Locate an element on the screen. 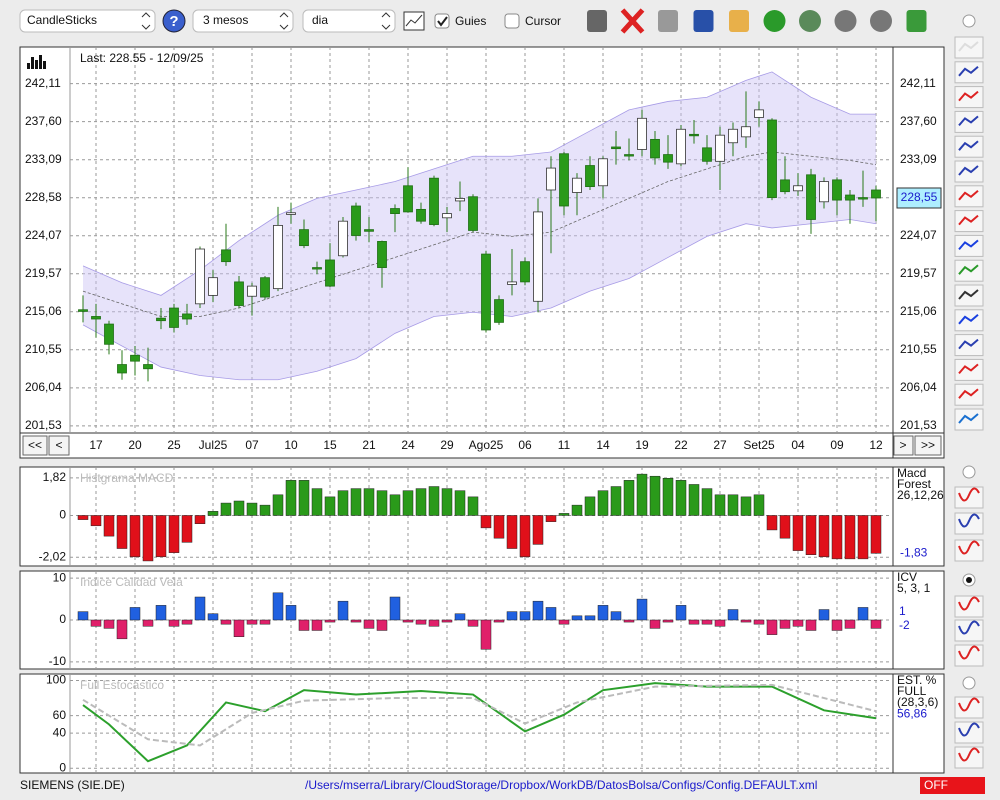 The image size is (1000, 800). y-tick-label: 206,04 is located at coordinates (43, 387).